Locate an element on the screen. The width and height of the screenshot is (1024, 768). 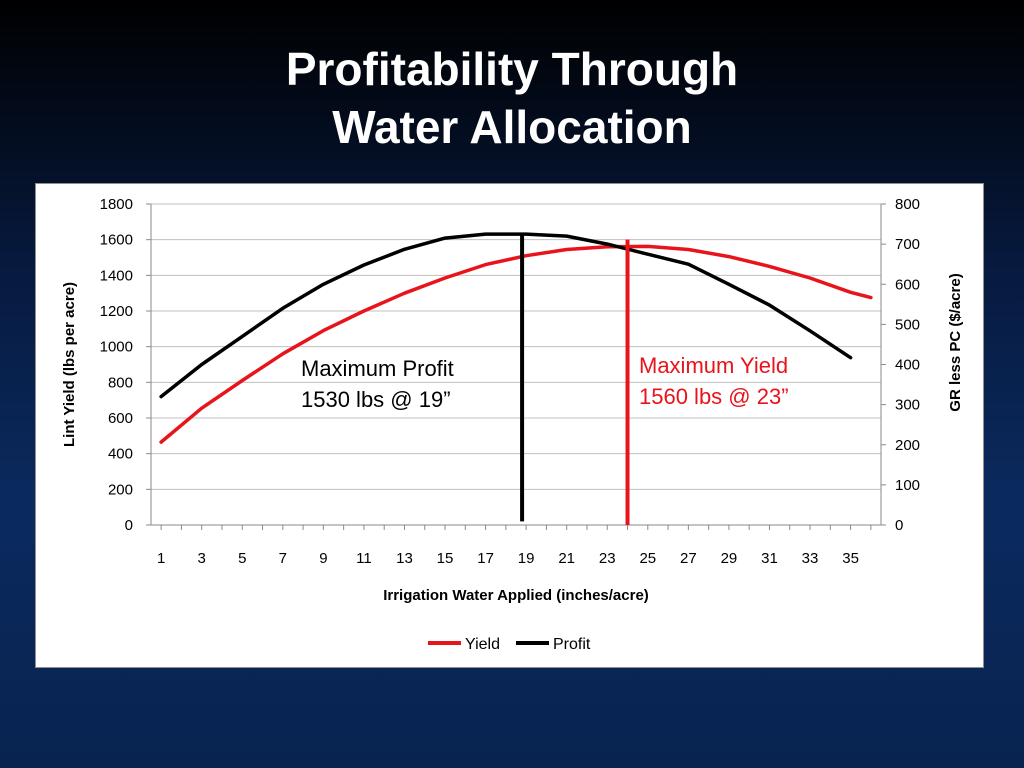
x-axis-title: Irrigation Water Applied (inches/acre) is located at coordinates (516, 595).